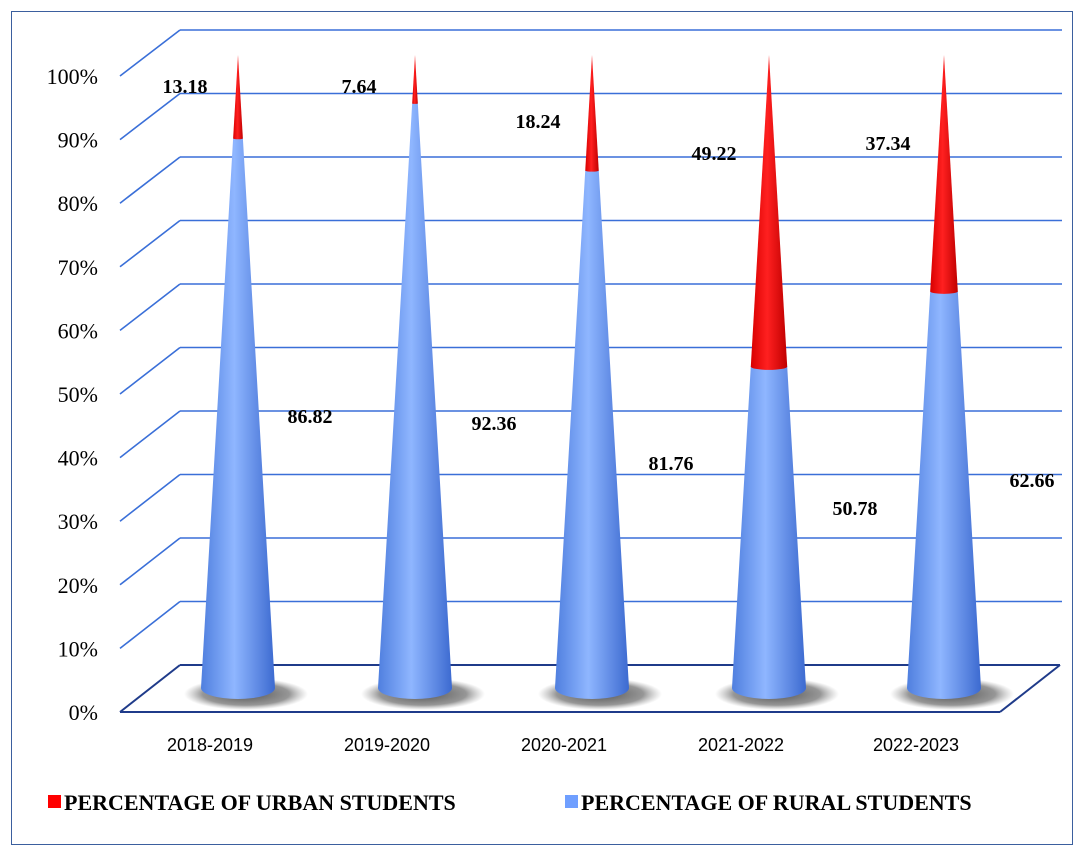 This screenshot has width=1078, height=849. I want to click on x-tick-label: 2021-2022, so click(741, 745).